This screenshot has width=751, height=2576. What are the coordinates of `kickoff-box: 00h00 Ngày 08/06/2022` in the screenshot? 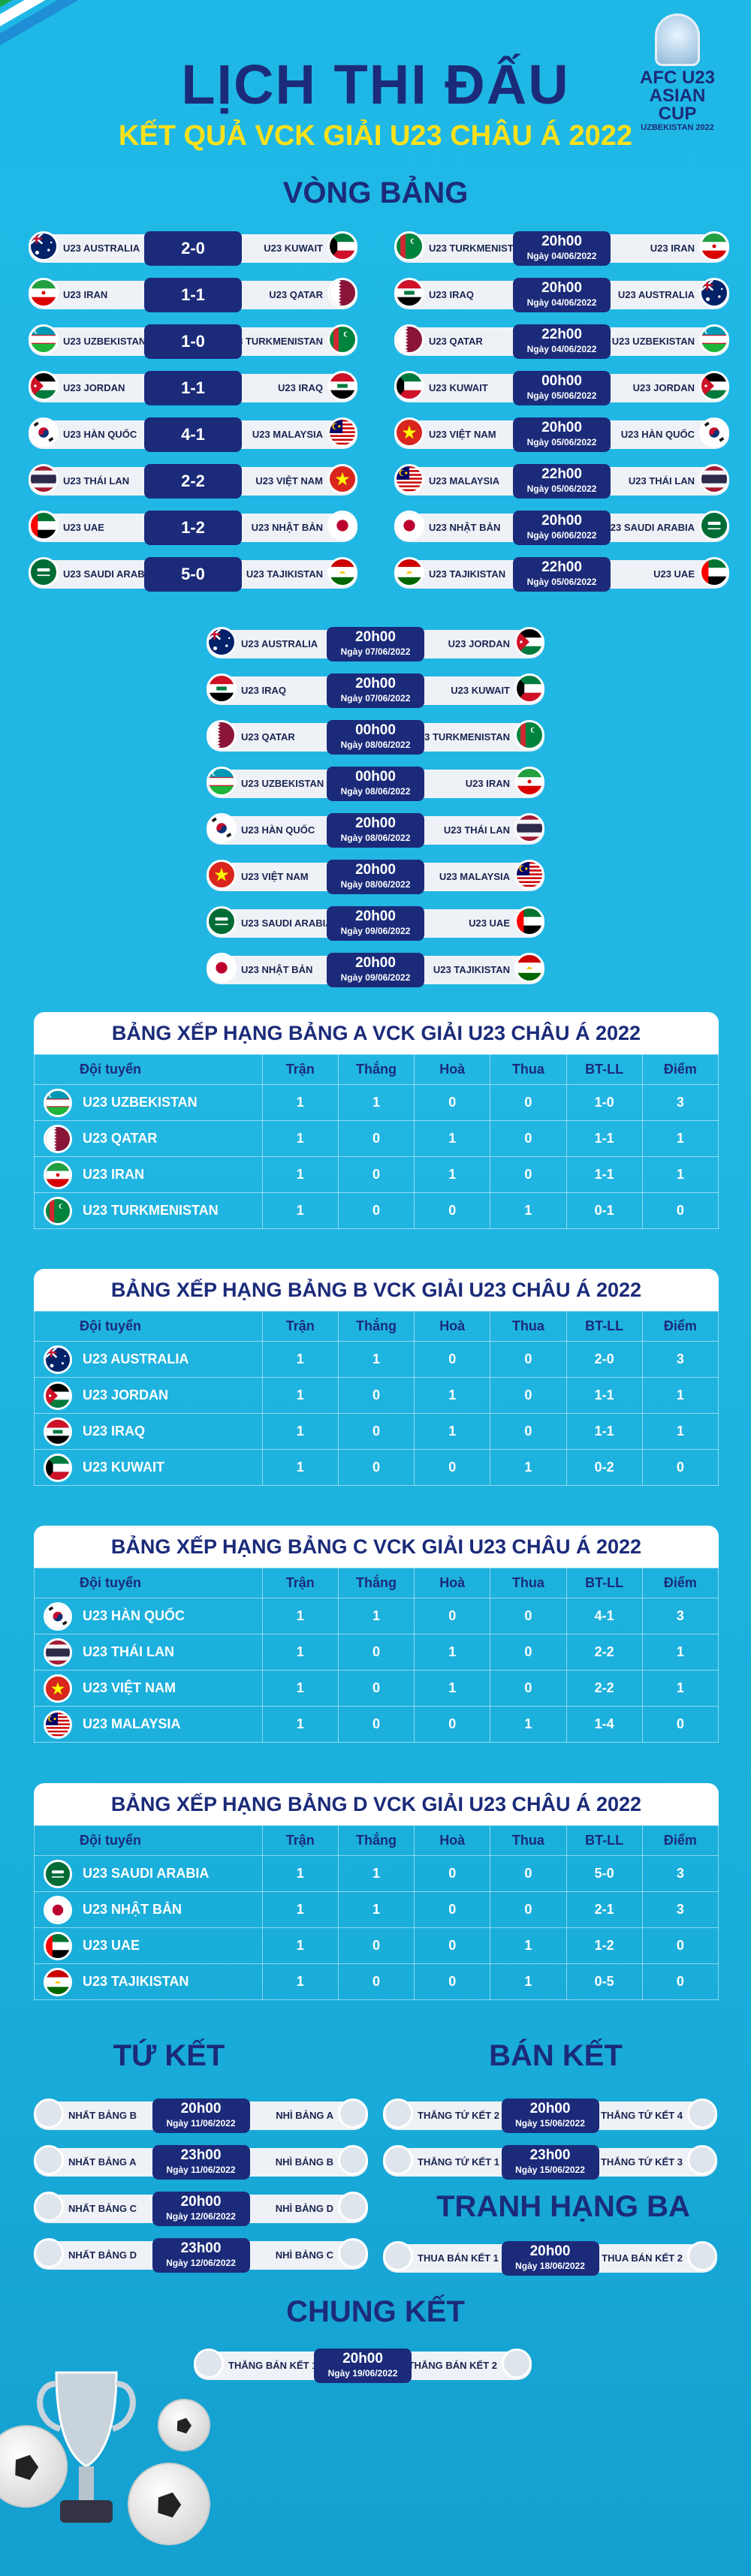 It's located at (376, 737).